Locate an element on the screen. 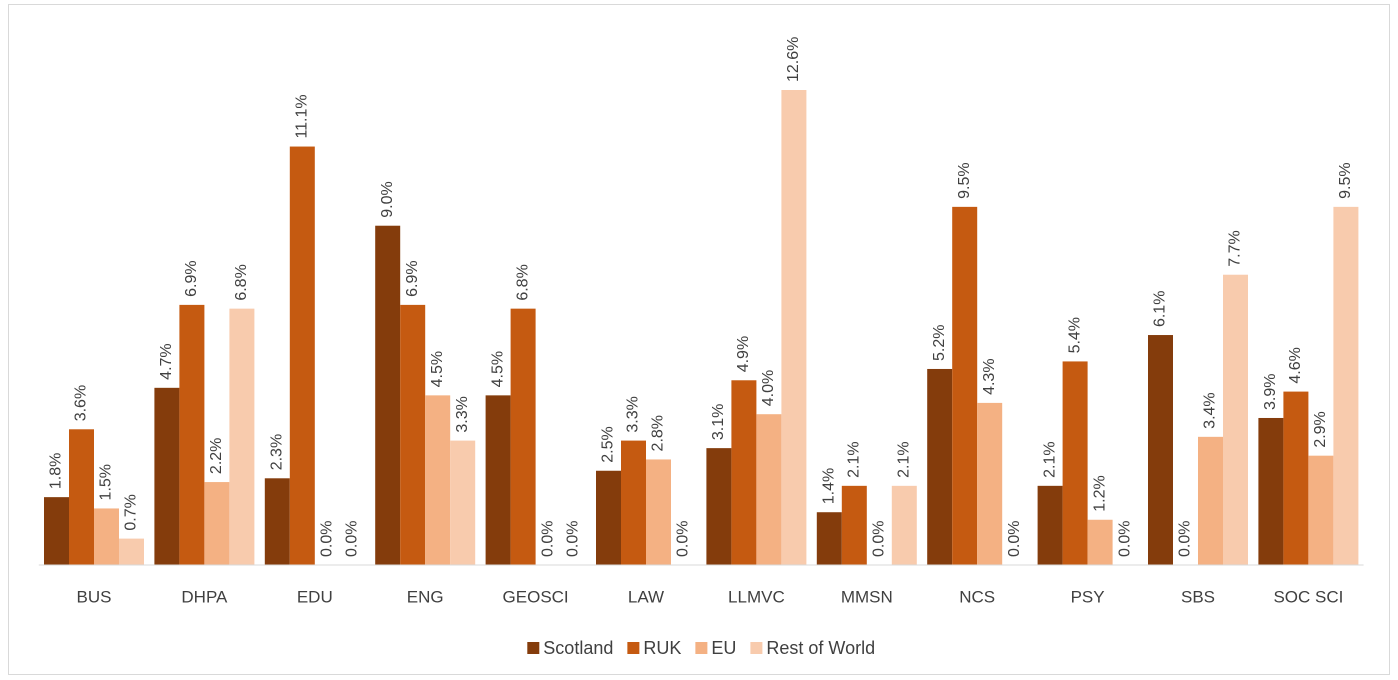 The width and height of the screenshot is (1398, 680). value-label: 3.4% is located at coordinates (1210, 410).